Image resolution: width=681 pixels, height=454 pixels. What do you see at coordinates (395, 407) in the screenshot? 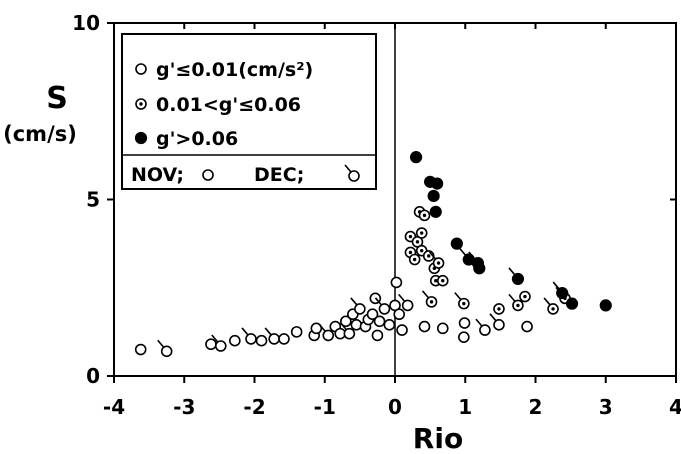
I see `x-tick-label: 0` at bounding box center [395, 407].